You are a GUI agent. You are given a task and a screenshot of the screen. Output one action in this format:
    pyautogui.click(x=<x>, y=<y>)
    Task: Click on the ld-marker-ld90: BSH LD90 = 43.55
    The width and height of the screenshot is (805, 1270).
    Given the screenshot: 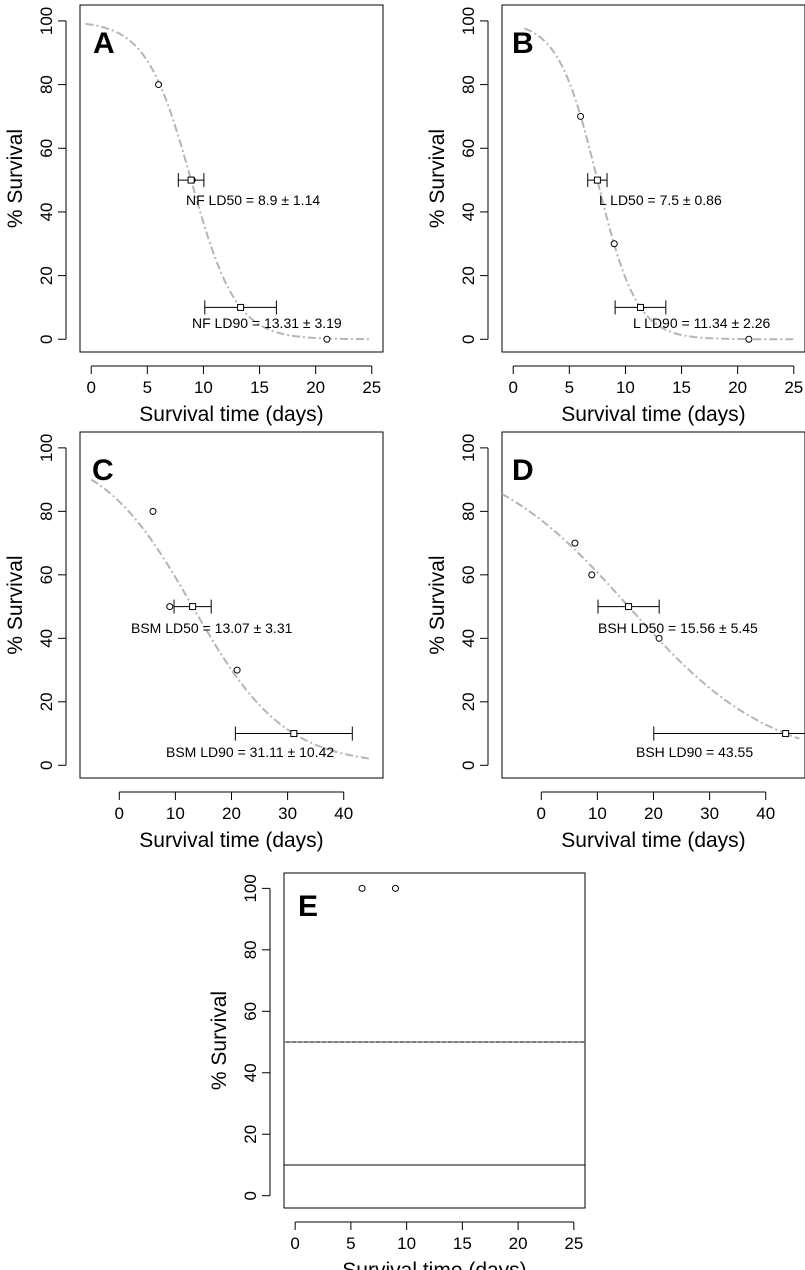 What is the action you would take?
    pyautogui.click(x=720, y=743)
    